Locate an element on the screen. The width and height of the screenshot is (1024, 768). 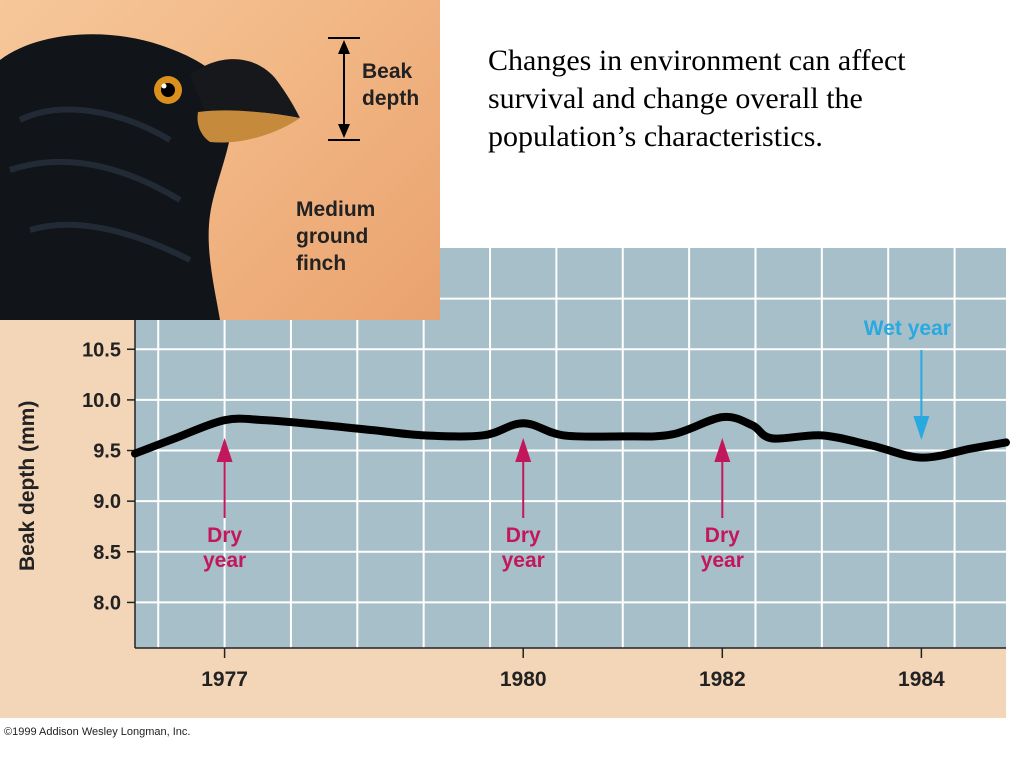
x-tick-label: 1984 is located at coordinates (921, 679).